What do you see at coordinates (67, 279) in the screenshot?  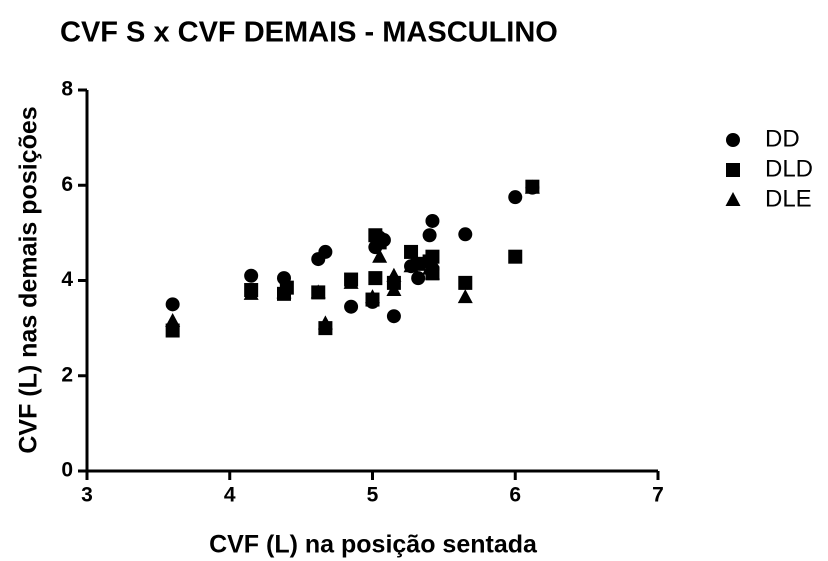 I see `y-tick-label: 4` at bounding box center [67, 279].